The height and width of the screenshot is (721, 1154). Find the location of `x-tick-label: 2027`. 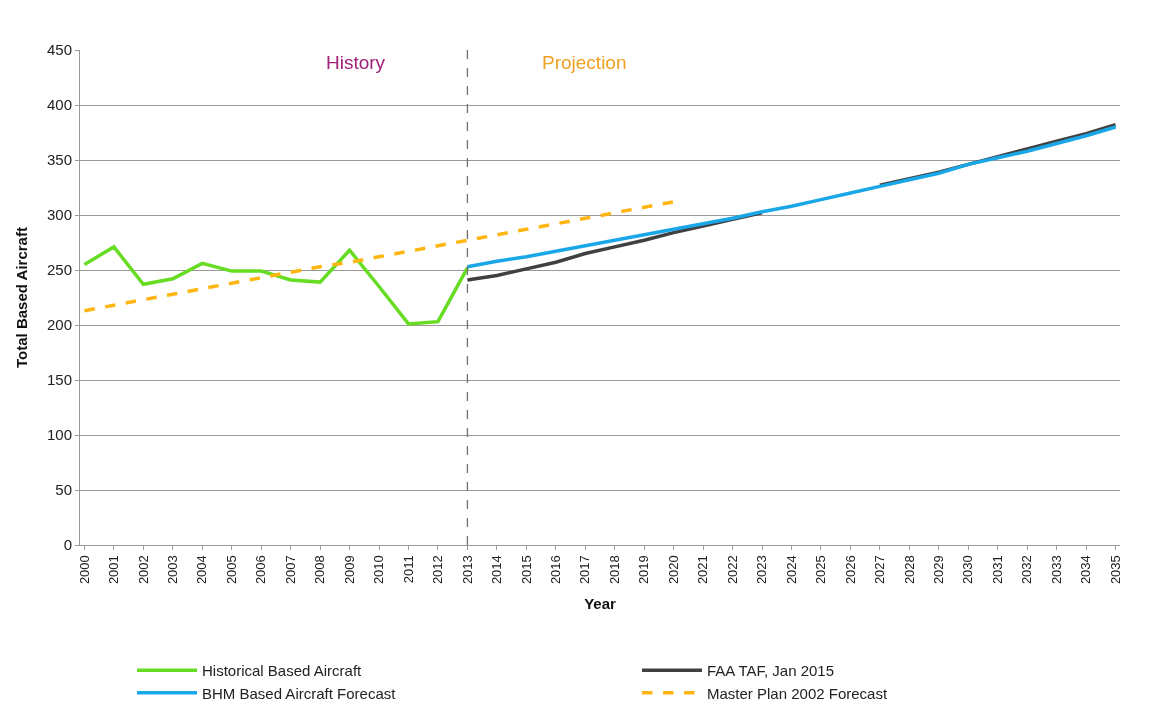

x-tick-label: 2027 is located at coordinates (880, 570).